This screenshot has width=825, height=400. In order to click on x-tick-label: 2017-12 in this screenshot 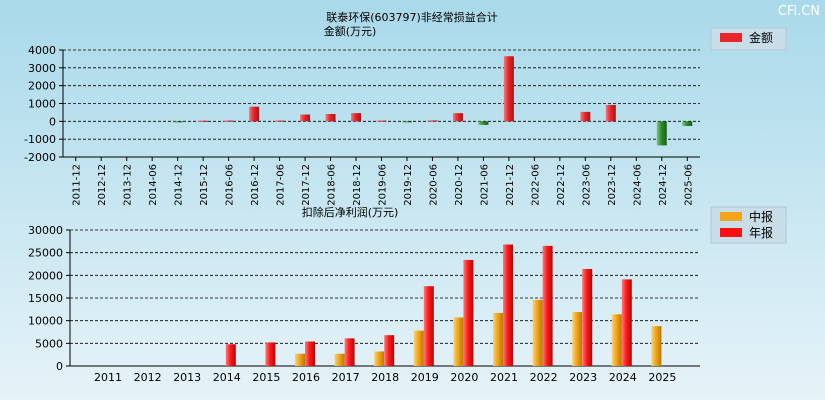, I will do `click(306, 185)`.